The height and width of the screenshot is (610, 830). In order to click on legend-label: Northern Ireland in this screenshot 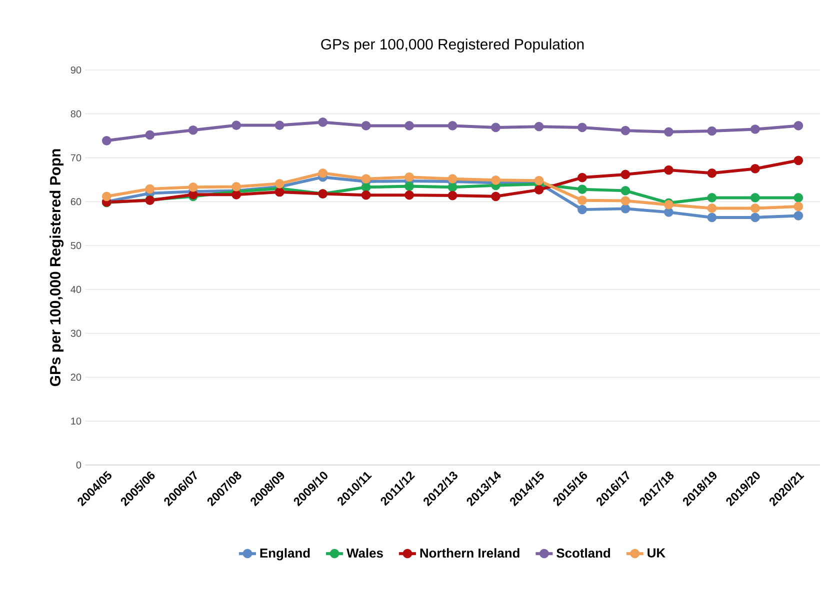, I will do `click(470, 553)`.